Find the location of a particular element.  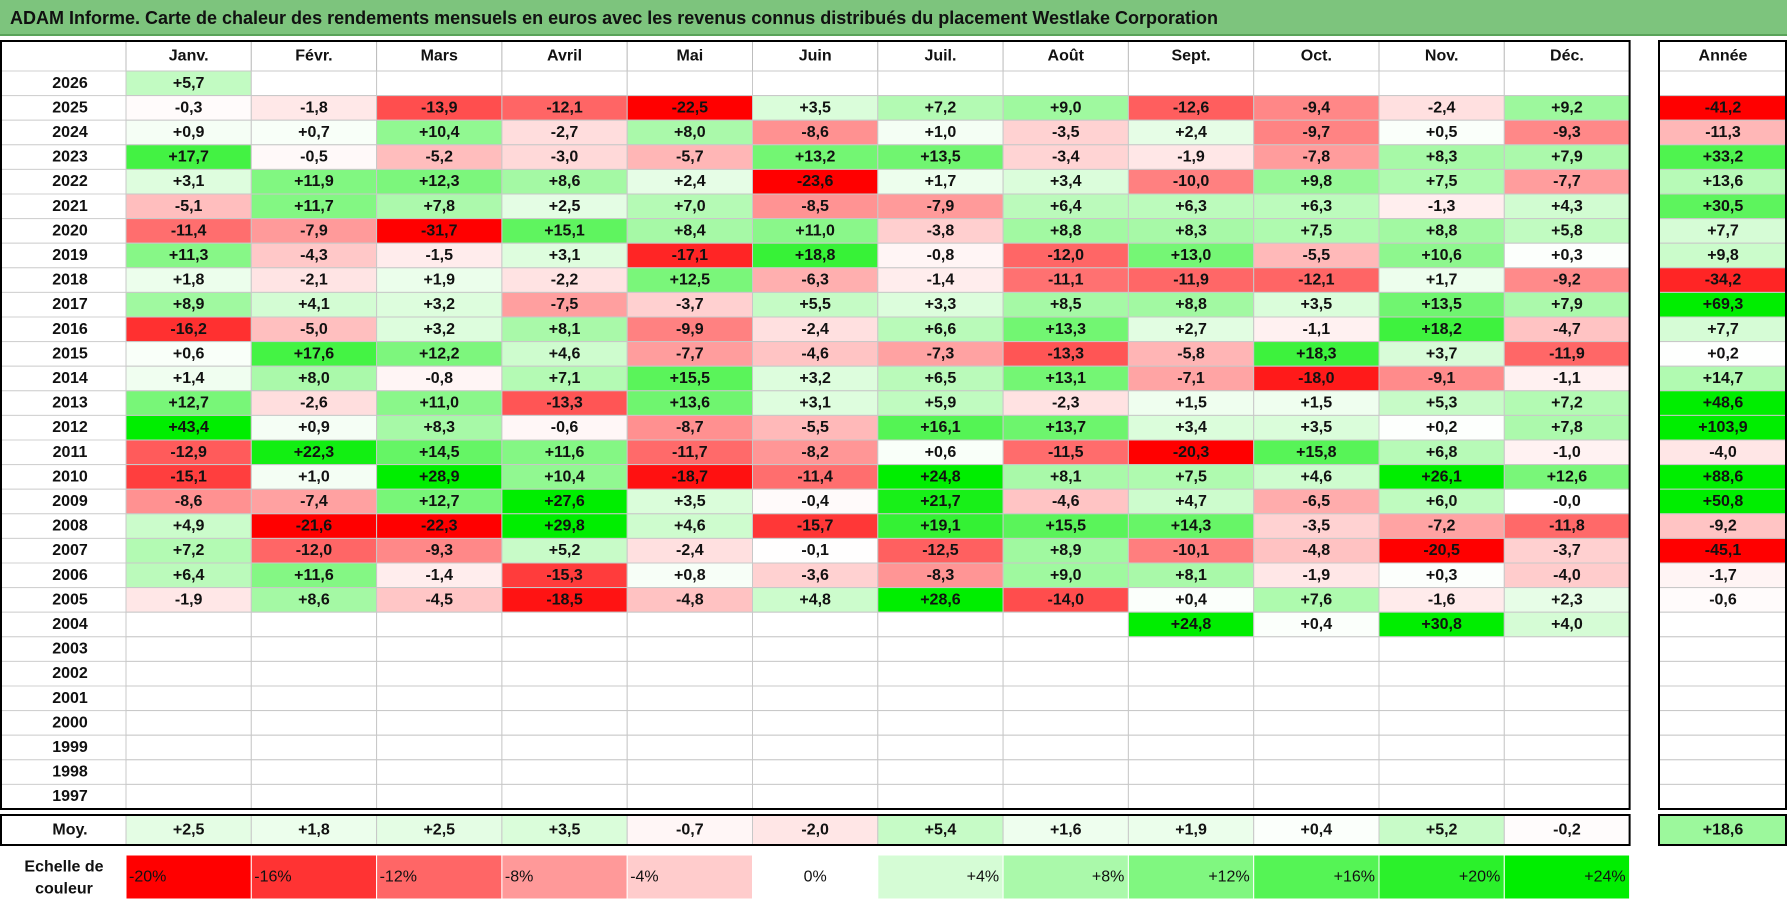

heatmap-cell-value: -0,6 is located at coordinates (565, 427).